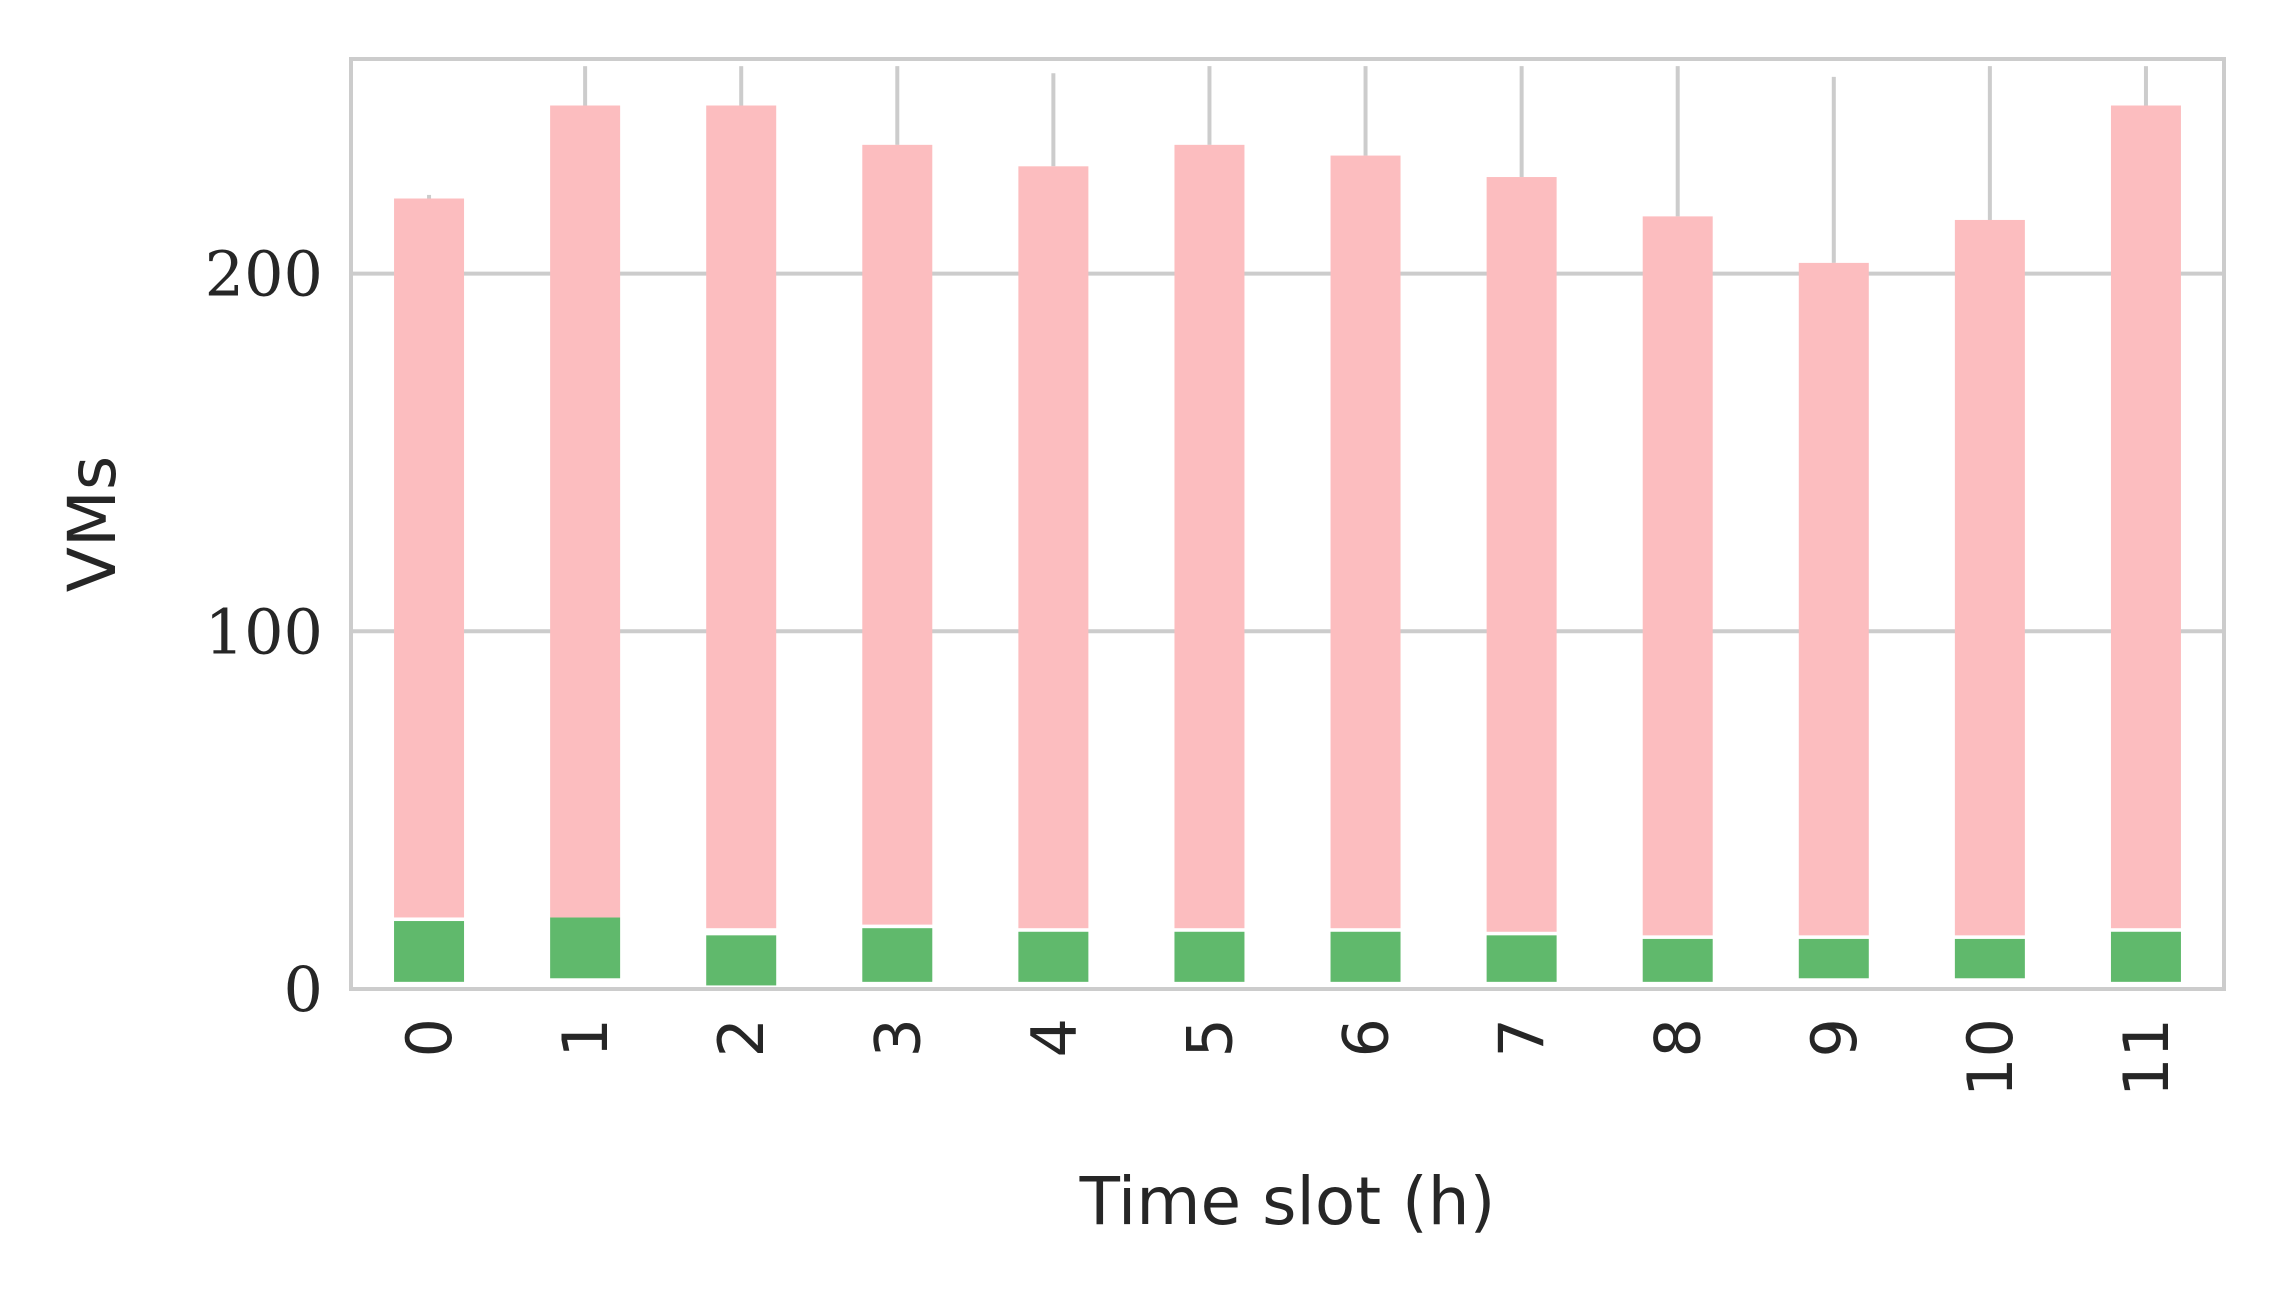 The image size is (2269, 1306). Describe the element at coordinates (303, 989) in the screenshot. I see `y-tick-label: 0` at that location.